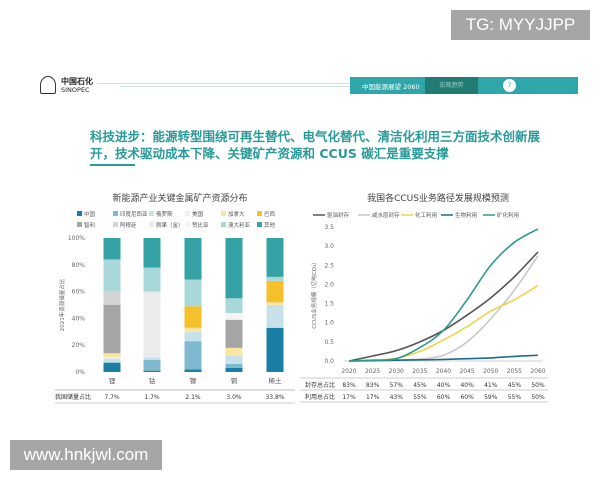 The height and width of the screenshot is (480, 600). I want to click on legend-label: 俄罗斯, so click(164, 214).